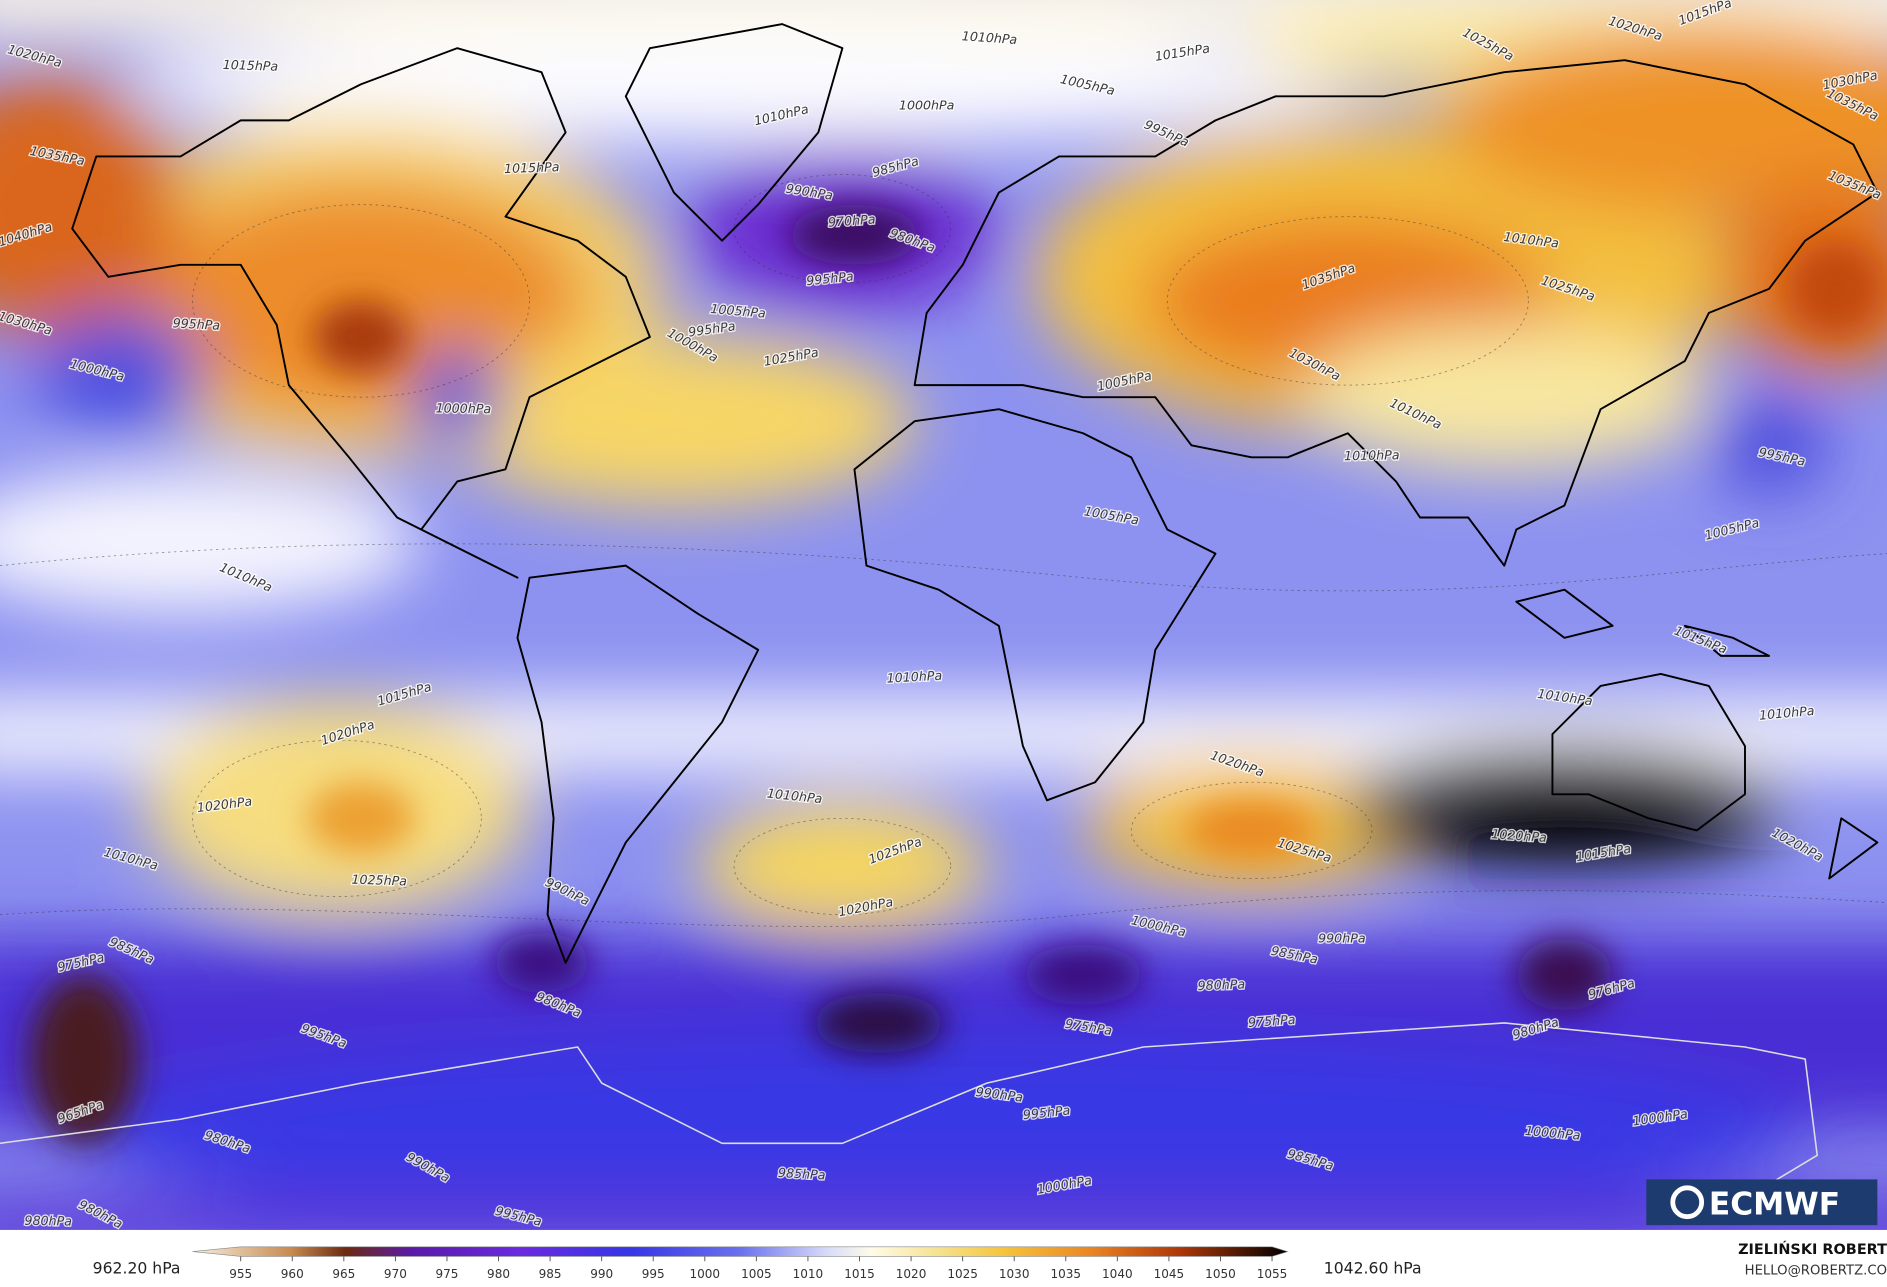  What do you see at coordinates (498, 1274) in the screenshot?
I see `colorbar-tick-label: 980` at bounding box center [498, 1274].